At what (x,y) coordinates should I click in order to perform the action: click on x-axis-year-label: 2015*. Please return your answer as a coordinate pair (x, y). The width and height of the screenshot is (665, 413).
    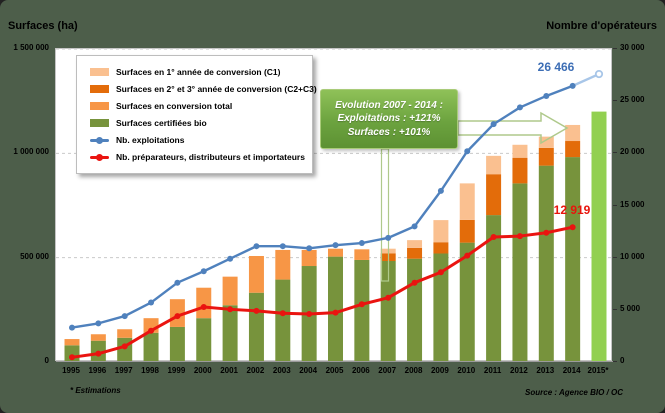
    Looking at the image, I should click on (598, 370).